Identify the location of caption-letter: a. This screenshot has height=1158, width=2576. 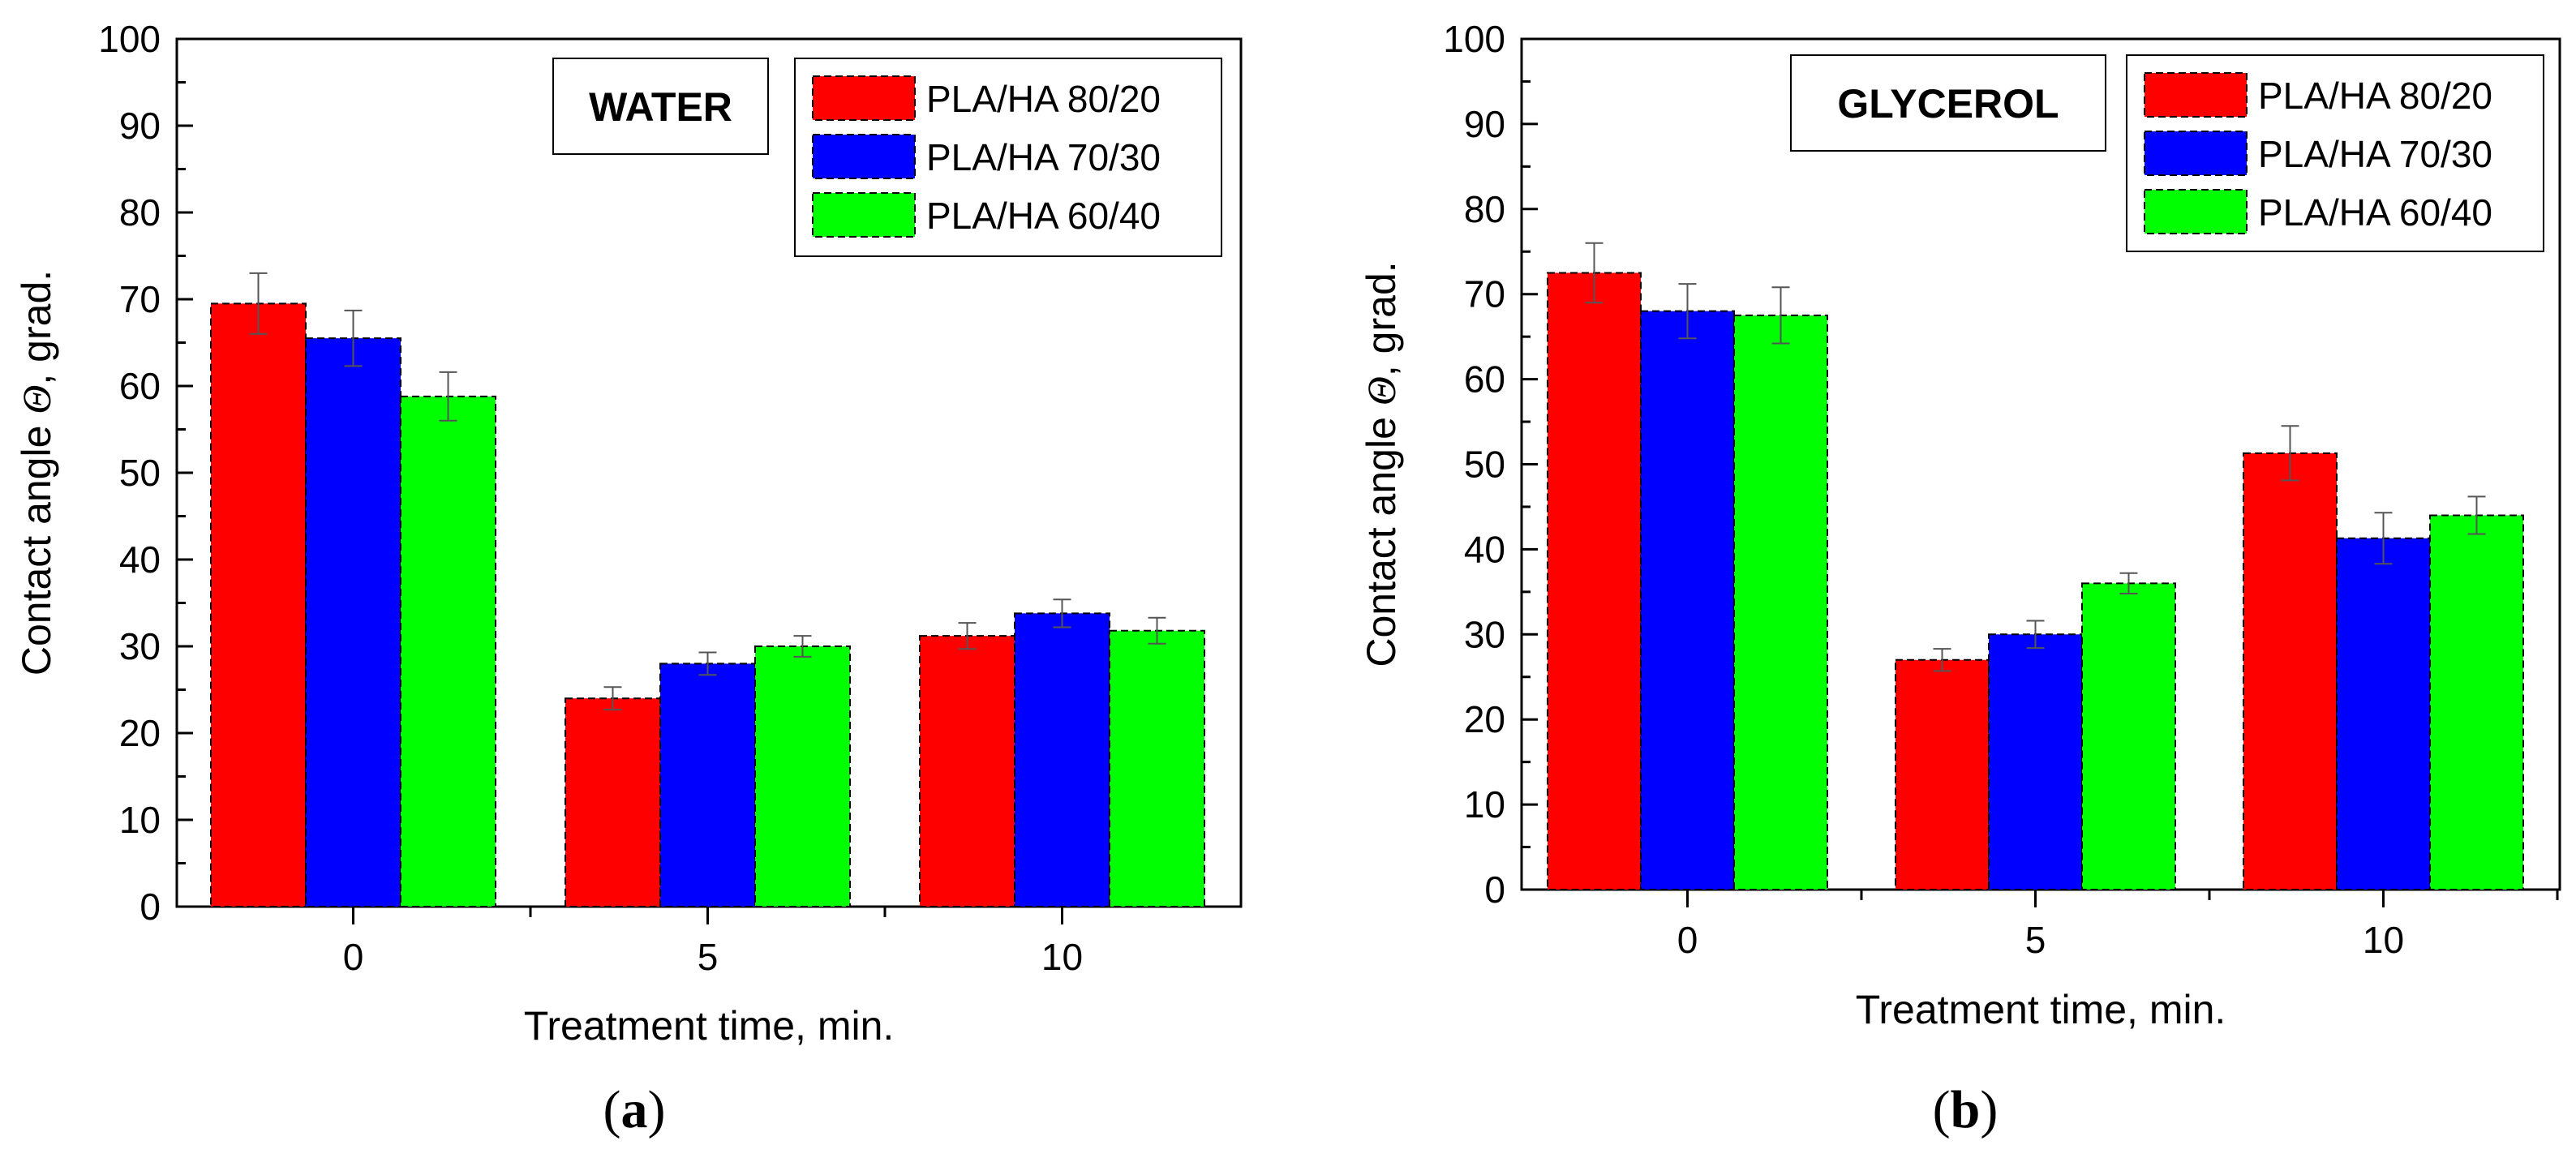
(634, 1109).